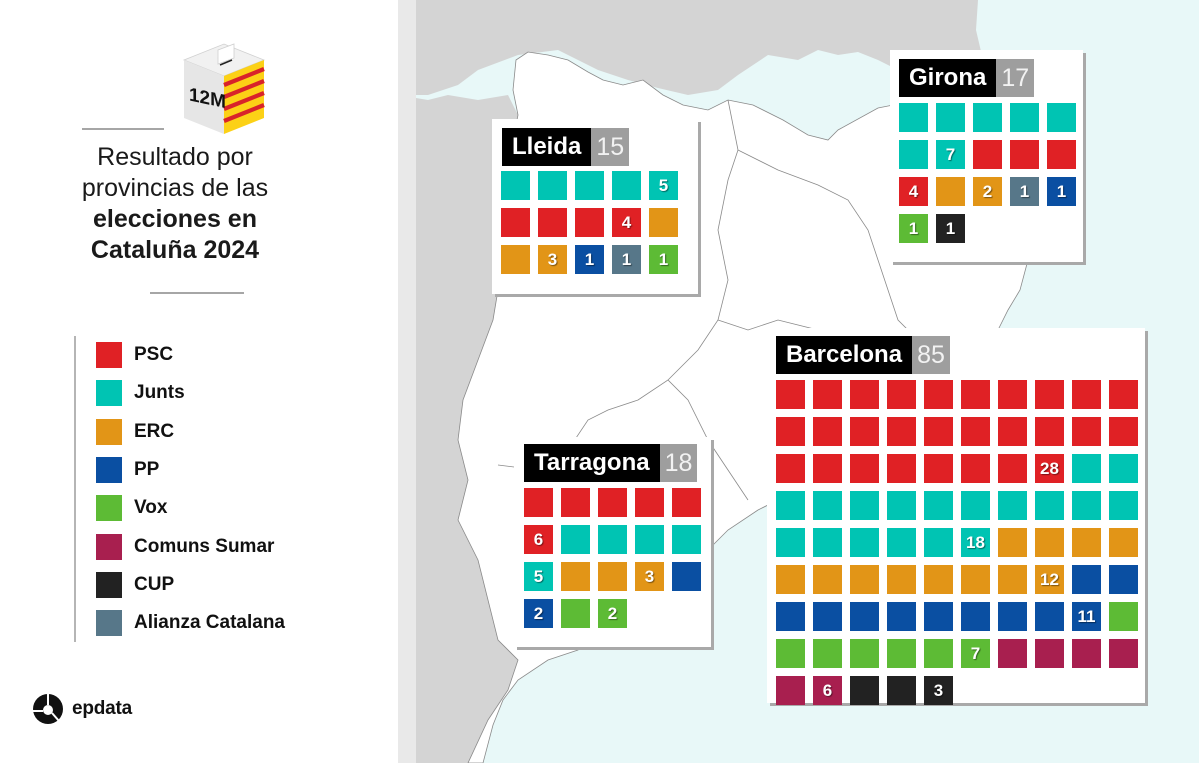  I want to click on seat-psc: 6, so click(538, 539).